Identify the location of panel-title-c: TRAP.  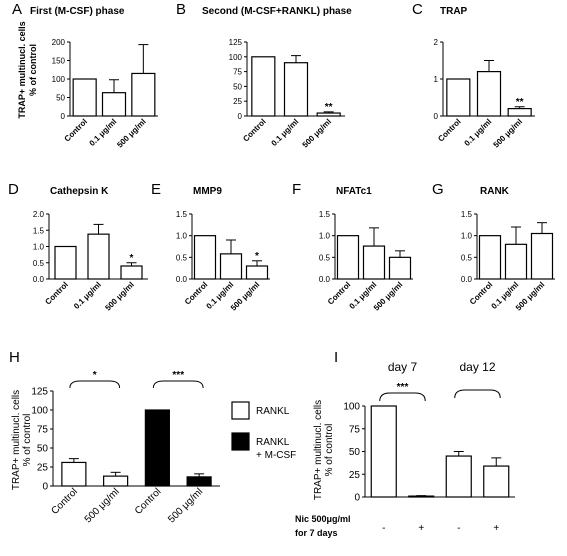
(454, 11).